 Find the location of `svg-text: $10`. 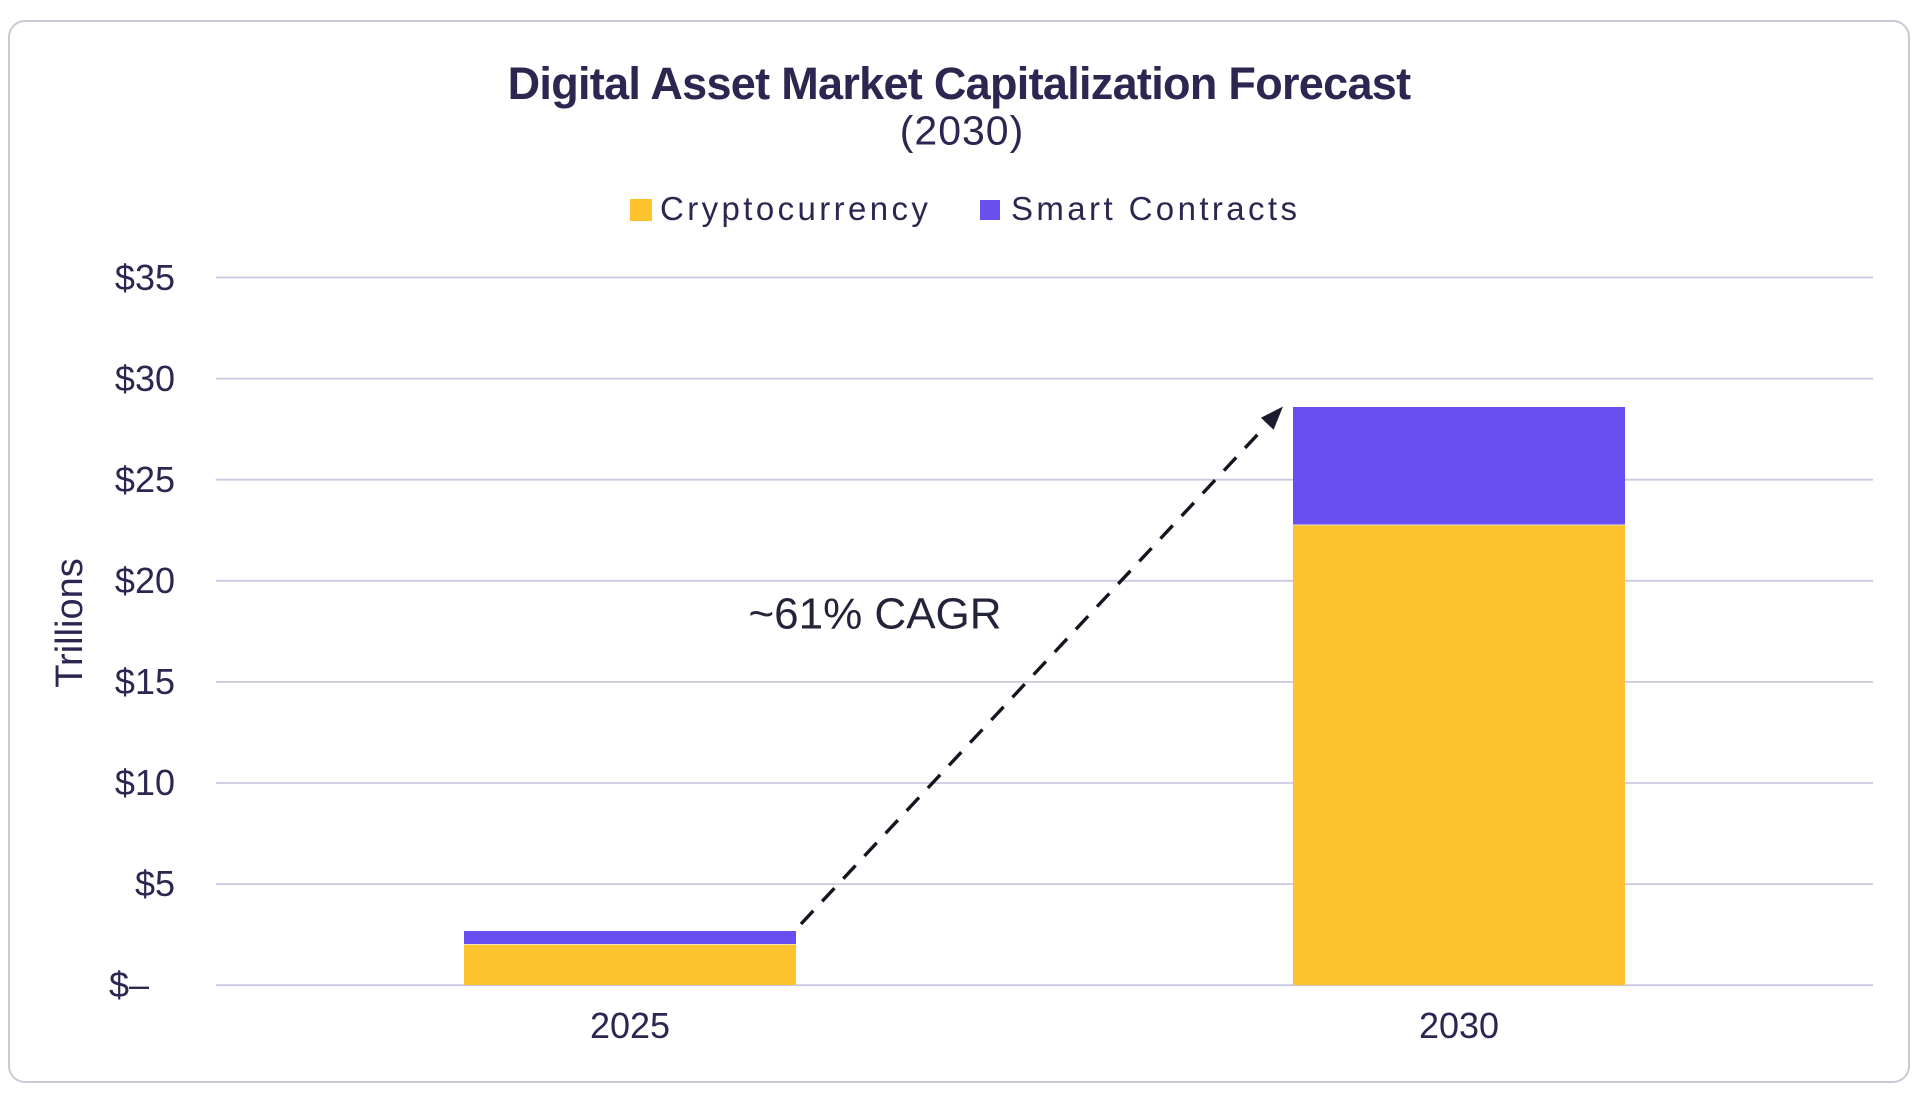

svg-text: $10 is located at coordinates (145, 782).